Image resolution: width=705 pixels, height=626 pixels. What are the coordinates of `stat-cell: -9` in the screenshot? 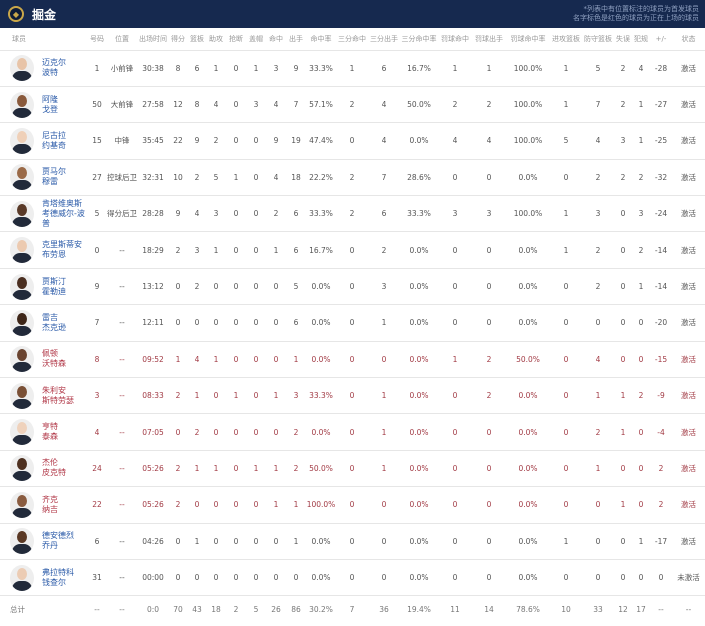 It's located at (661, 395).